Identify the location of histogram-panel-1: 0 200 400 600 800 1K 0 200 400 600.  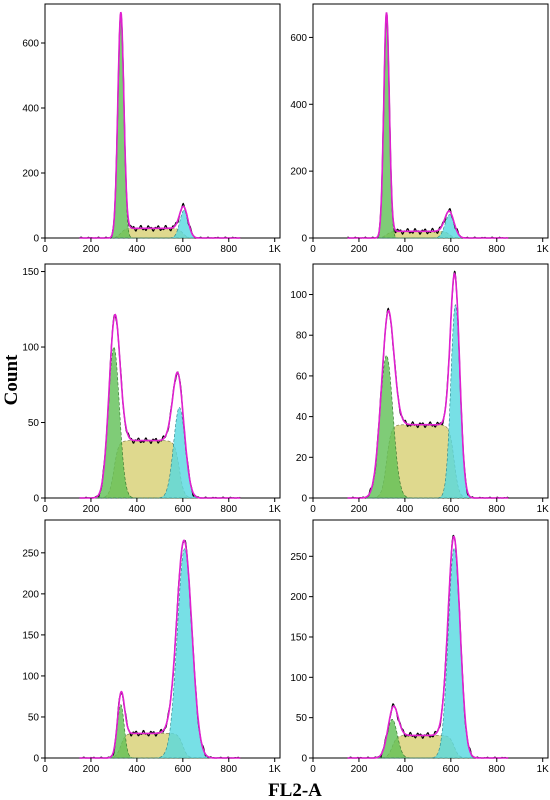
(152, 129).